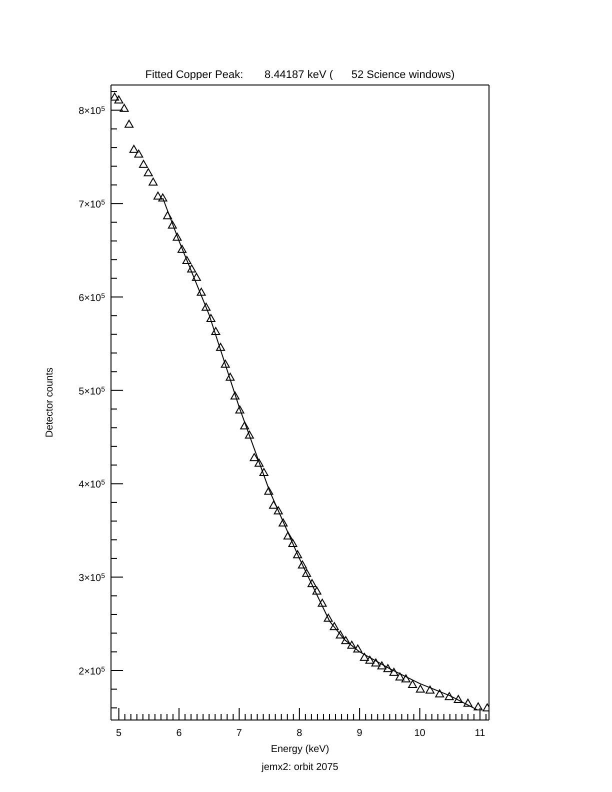 This screenshot has width=612, height=792. Describe the element at coordinates (92, 112) in the screenshot. I see `y-tick-label: 8×10$^{5}$` at that location.